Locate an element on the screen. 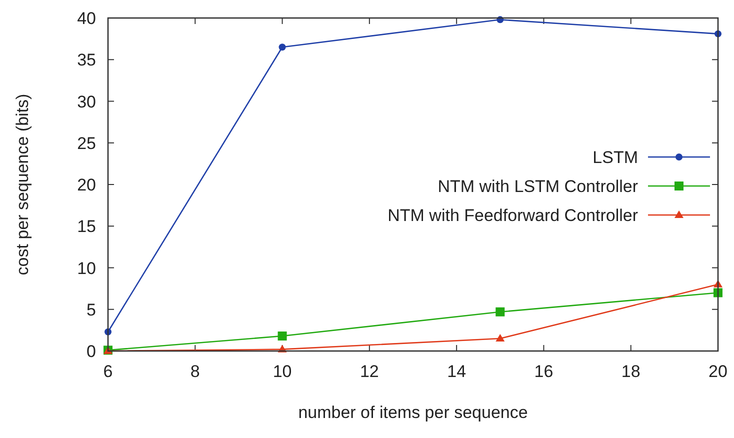 The image size is (734, 438). y-tick-label: 25 is located at coordinates (86, 143).